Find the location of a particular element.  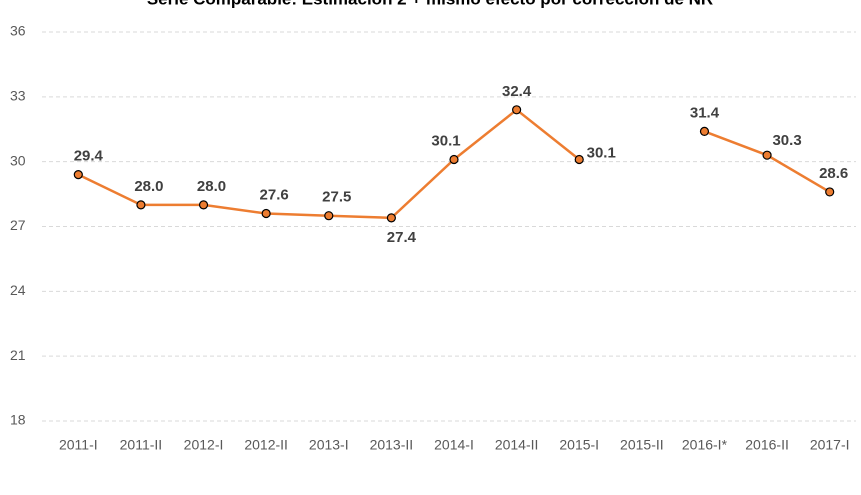

x-tick-label: 2014-I is located at coordinates (454, 445).